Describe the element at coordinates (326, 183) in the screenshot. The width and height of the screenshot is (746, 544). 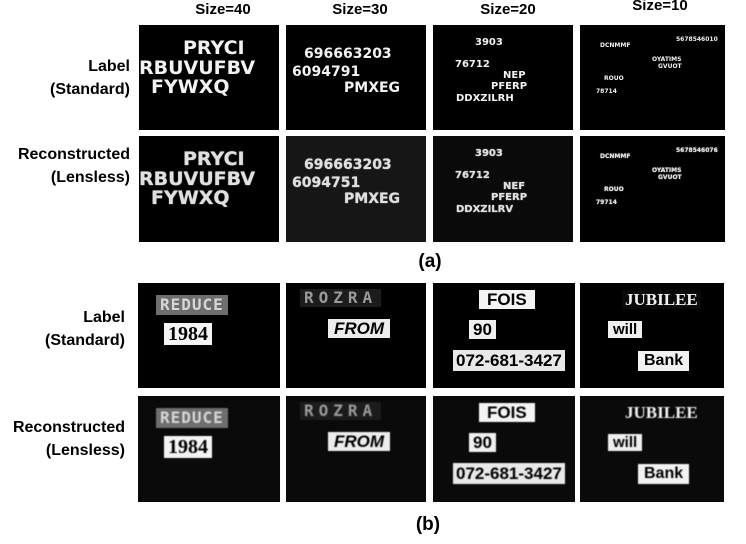
I see `text-line: 6094751` at that location.